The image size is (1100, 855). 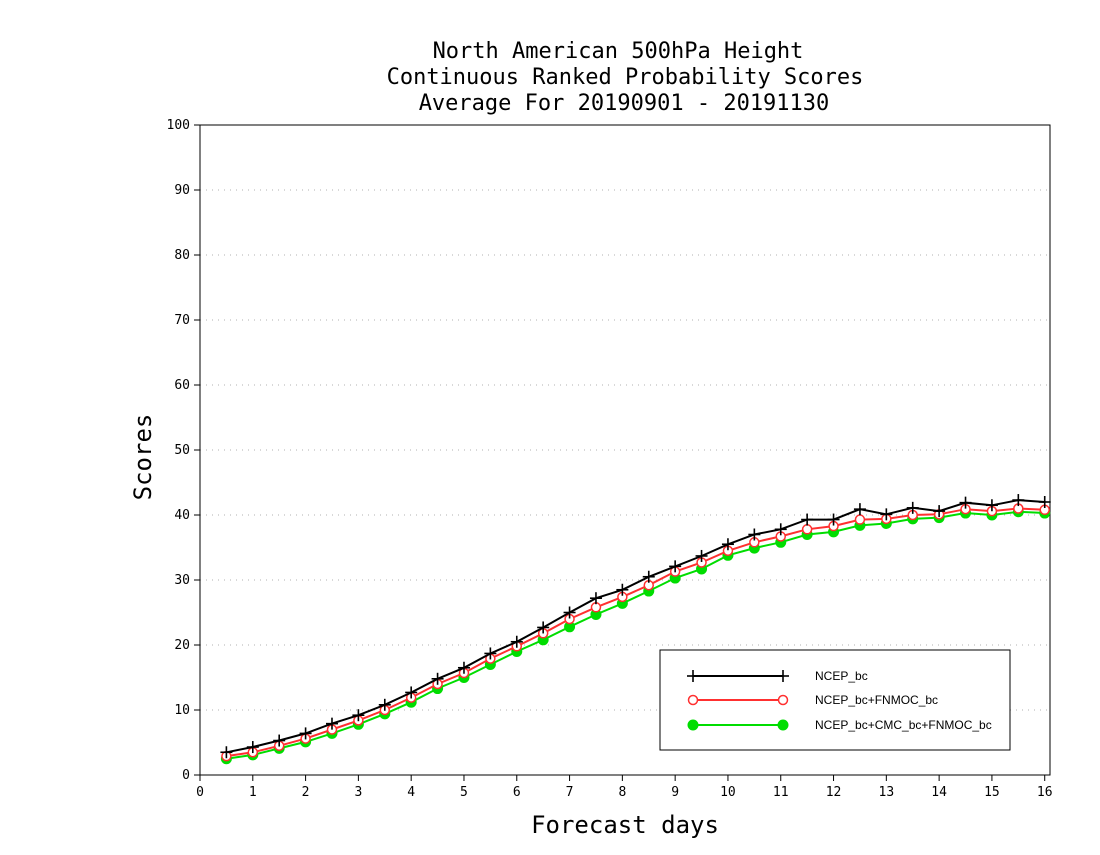 What do you see at coordinates (253, 792) in the screenshot?
I see `x-tick-label-1: 1` at bounding box center [253, 792].